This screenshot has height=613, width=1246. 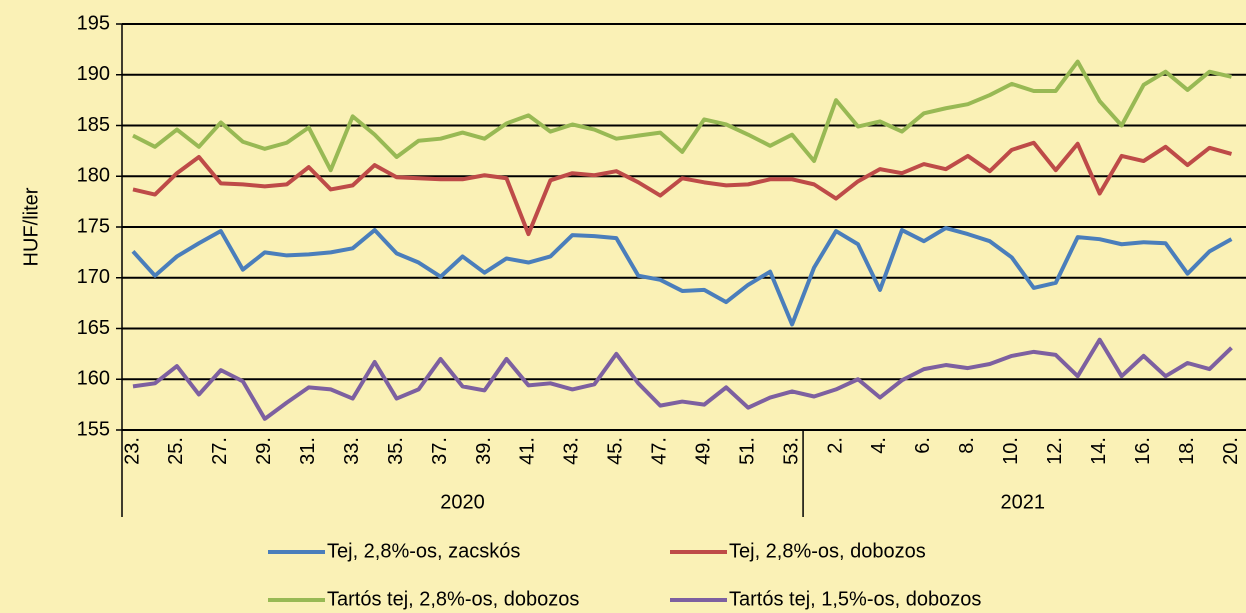 I want to click on x-tick-label: 51., so click(x=747, y=451).